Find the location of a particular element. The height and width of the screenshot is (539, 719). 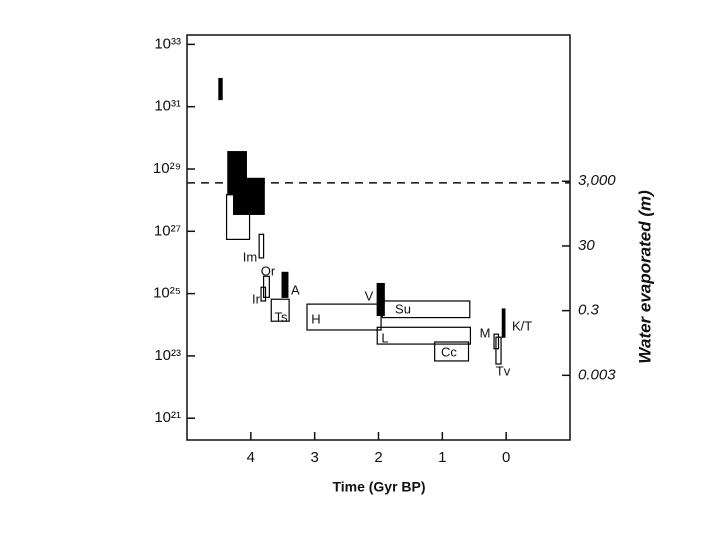

x-tick-label: 3 is located at coordinates (314, 457).